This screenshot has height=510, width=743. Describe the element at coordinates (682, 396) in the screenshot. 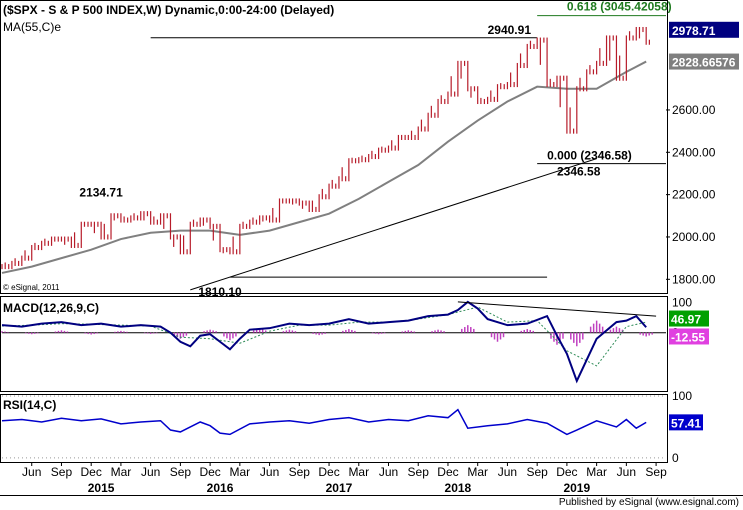

I see `rsi-y-tick-label: 100` at that location.